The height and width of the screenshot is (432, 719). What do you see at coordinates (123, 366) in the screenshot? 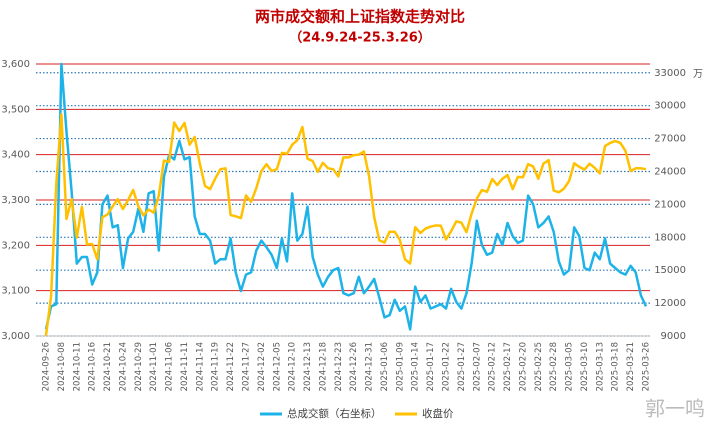
I see `x-tick-label: 2024-10-24` at bounding box center [123, 366].